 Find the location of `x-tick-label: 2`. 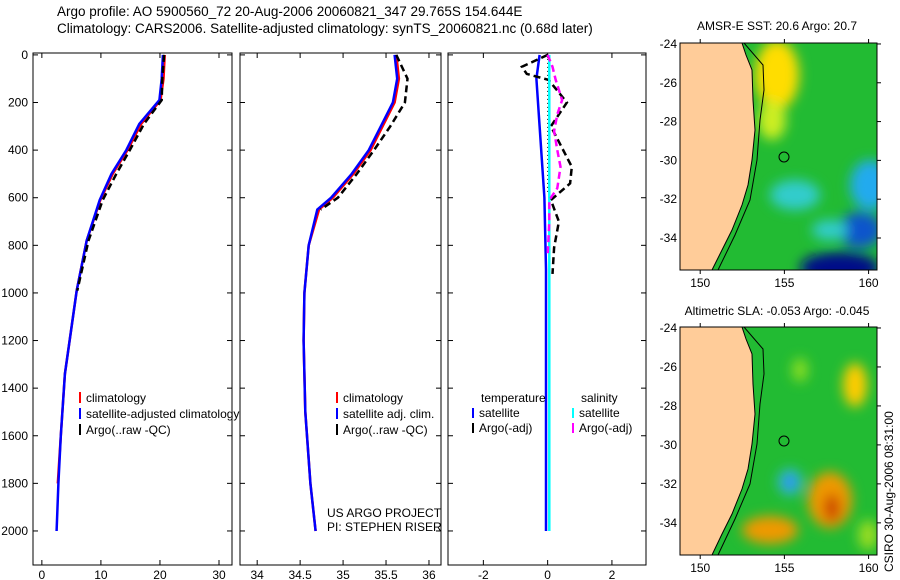

x-tick-label: 2 is located at coordinates (612, 574).